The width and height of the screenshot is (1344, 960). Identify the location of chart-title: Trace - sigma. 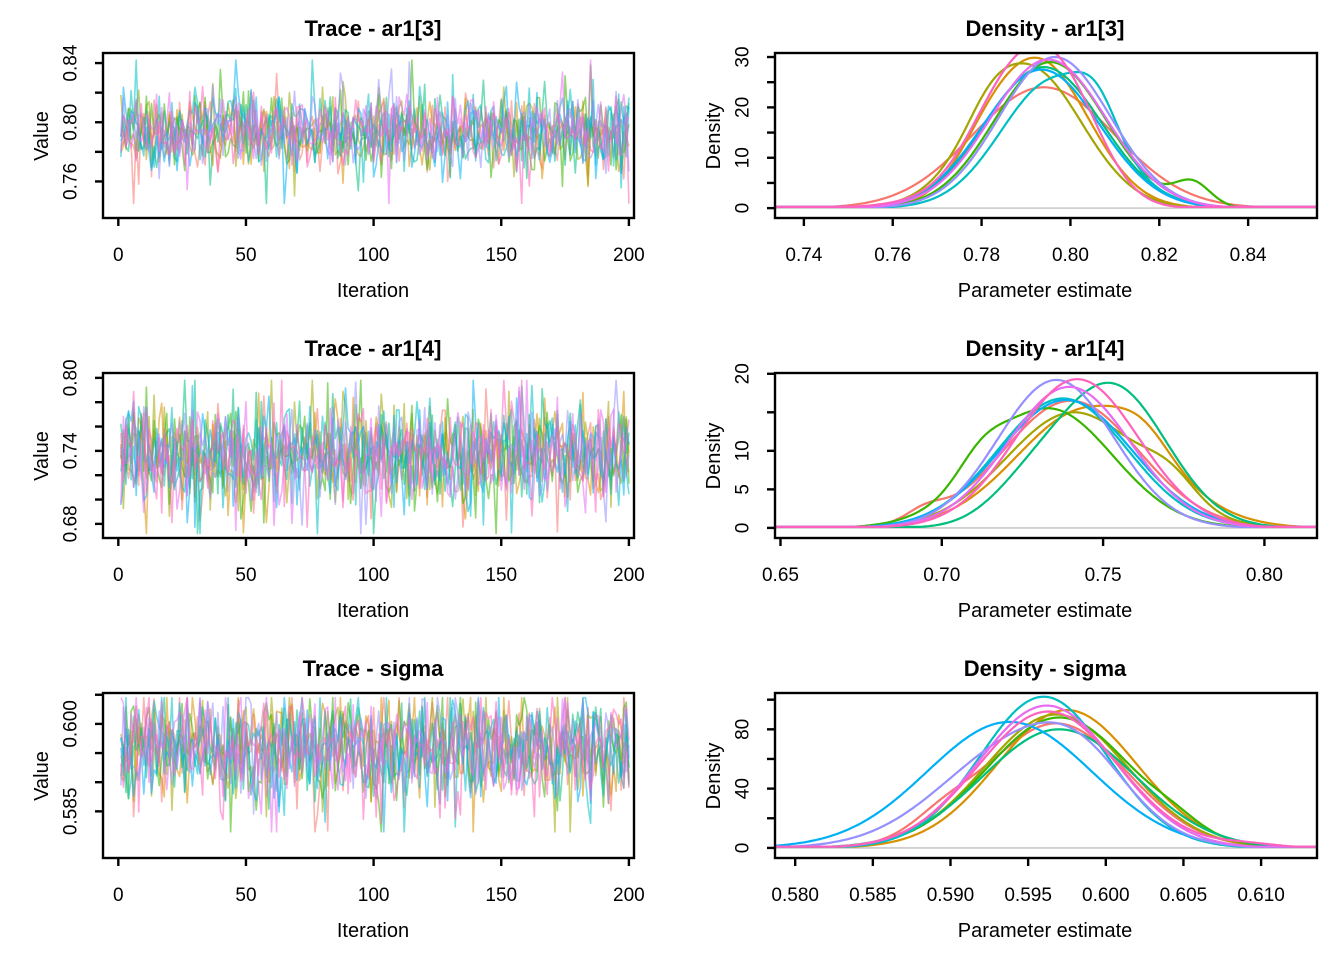
(373, 668).